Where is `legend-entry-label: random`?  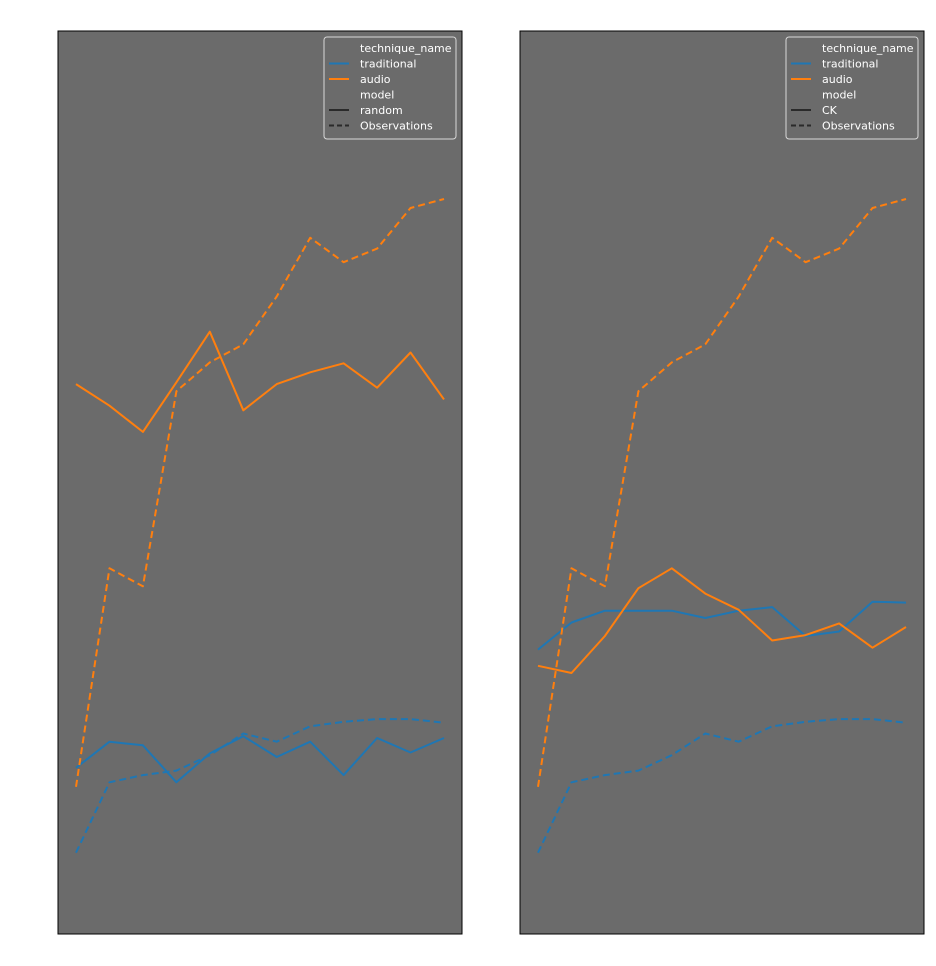
legend-entry-label: random is located at coordinates (381, 110).